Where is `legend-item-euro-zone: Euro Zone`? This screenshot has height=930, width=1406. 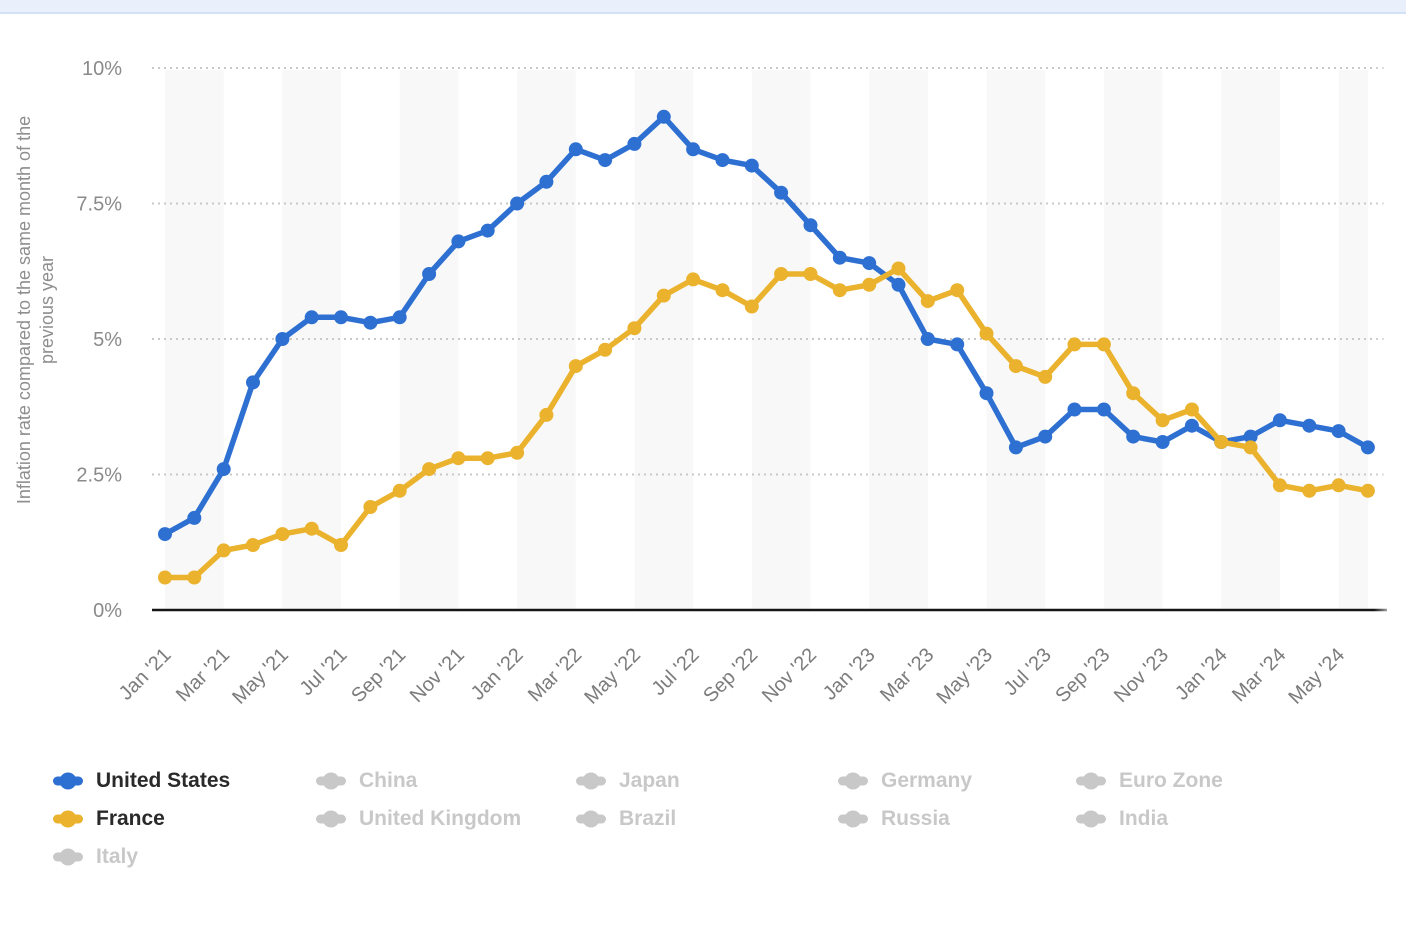 legend-item-euro-zone: Euro Zone is located at coordinates (1149, 781).